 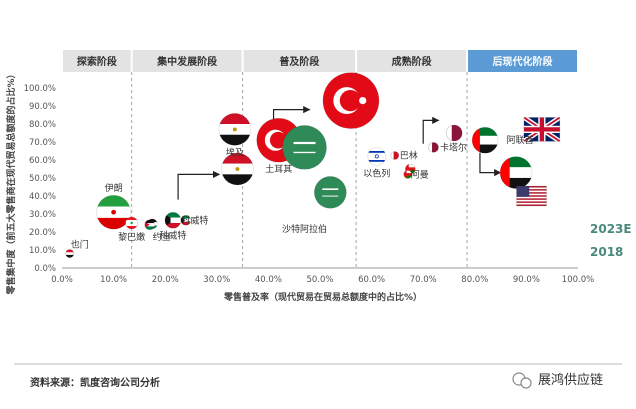 What do you see at coordinates (235, 152) in the screenshot?
I see `country-label: 埃及` at bounding box center [235, 152].